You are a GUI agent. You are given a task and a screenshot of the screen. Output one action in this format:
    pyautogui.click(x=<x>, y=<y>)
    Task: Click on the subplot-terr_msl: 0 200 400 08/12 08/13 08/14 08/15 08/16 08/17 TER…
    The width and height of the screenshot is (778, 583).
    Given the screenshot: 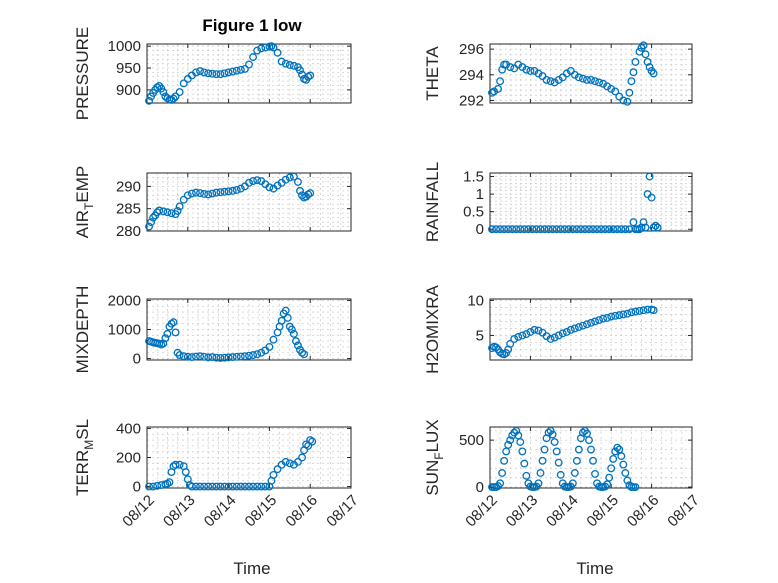 What is the action you would take?
    pyautogui.click(x=217, y=474)
    